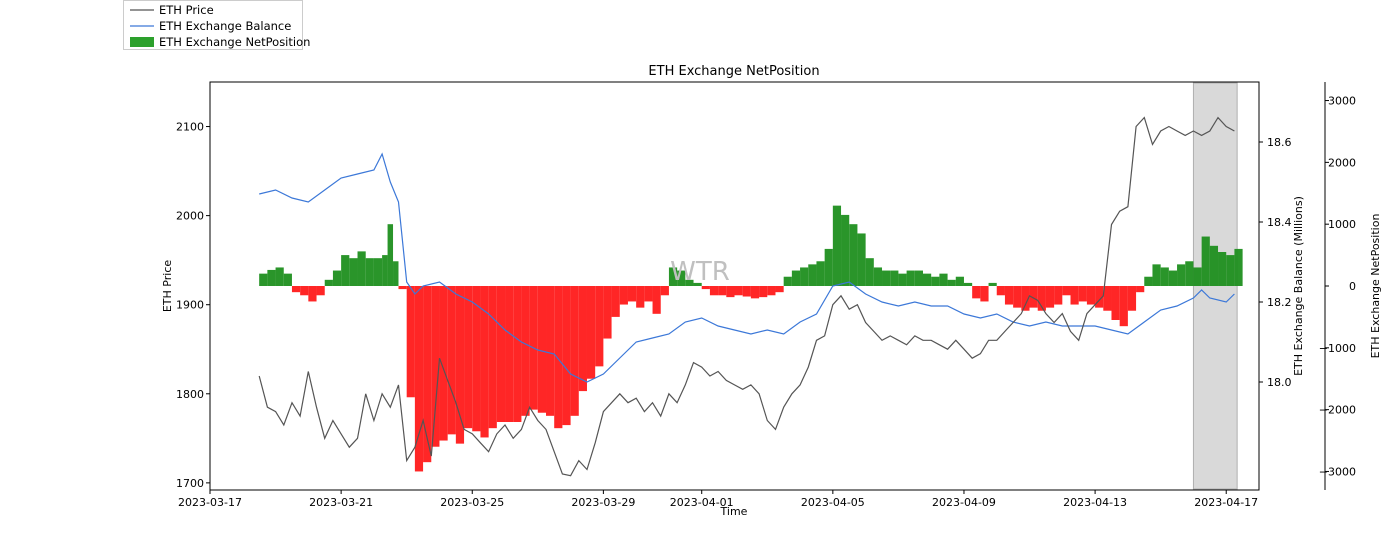  I want to click on y-right2-tick-label: −2000, so click(1337, 410).